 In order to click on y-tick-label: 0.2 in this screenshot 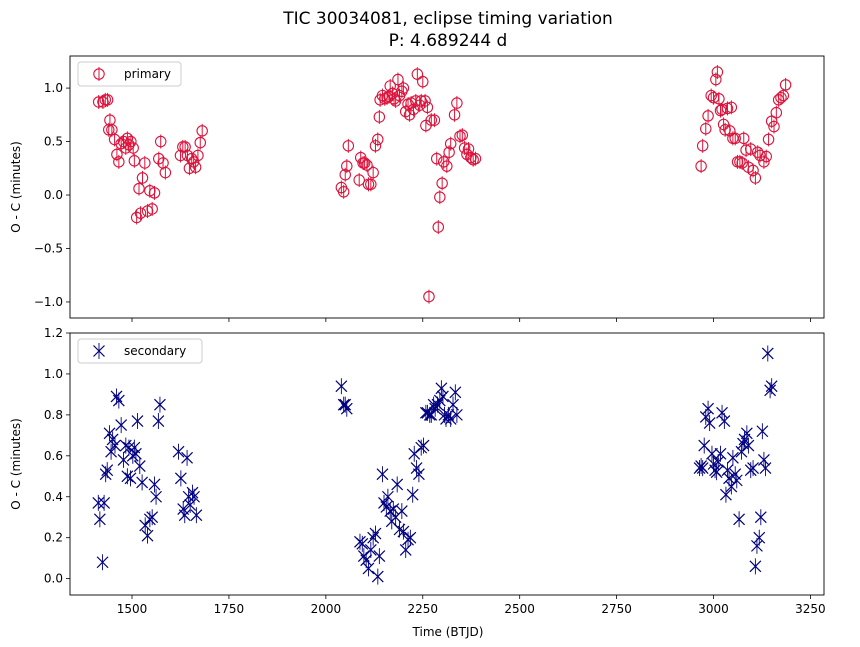, I will do `click(53, 538)`.